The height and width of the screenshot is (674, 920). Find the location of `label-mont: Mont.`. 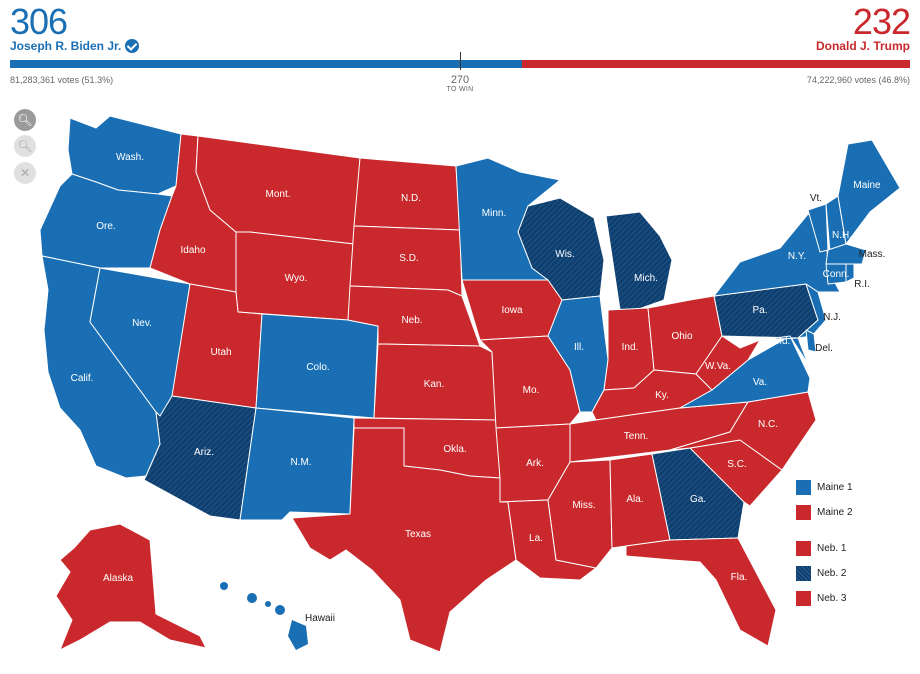

label-mont: Mont. is located at coordinates (277, 194).